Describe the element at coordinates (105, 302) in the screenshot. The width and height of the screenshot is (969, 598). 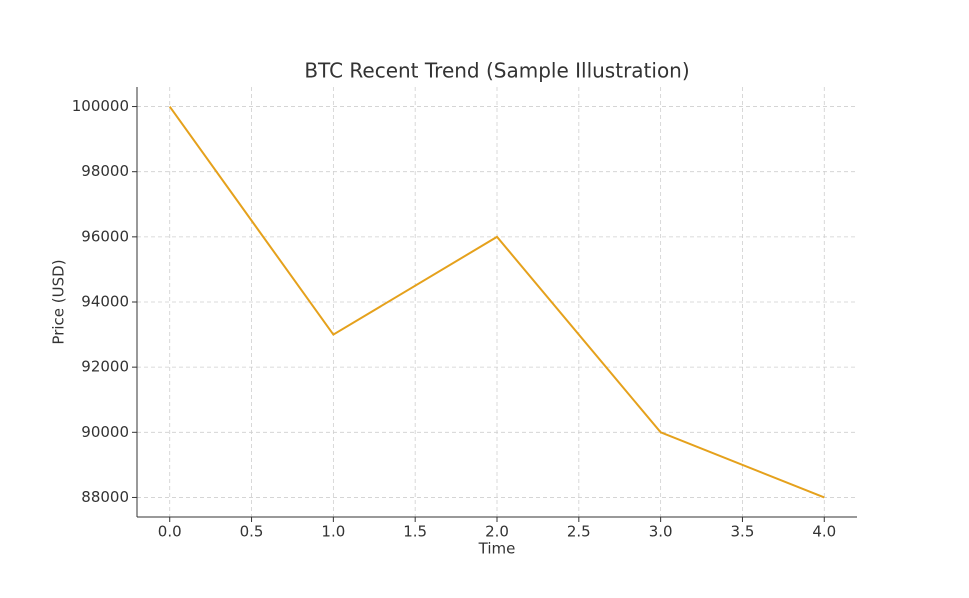
I see `y-tick-label: 94000` at that location.